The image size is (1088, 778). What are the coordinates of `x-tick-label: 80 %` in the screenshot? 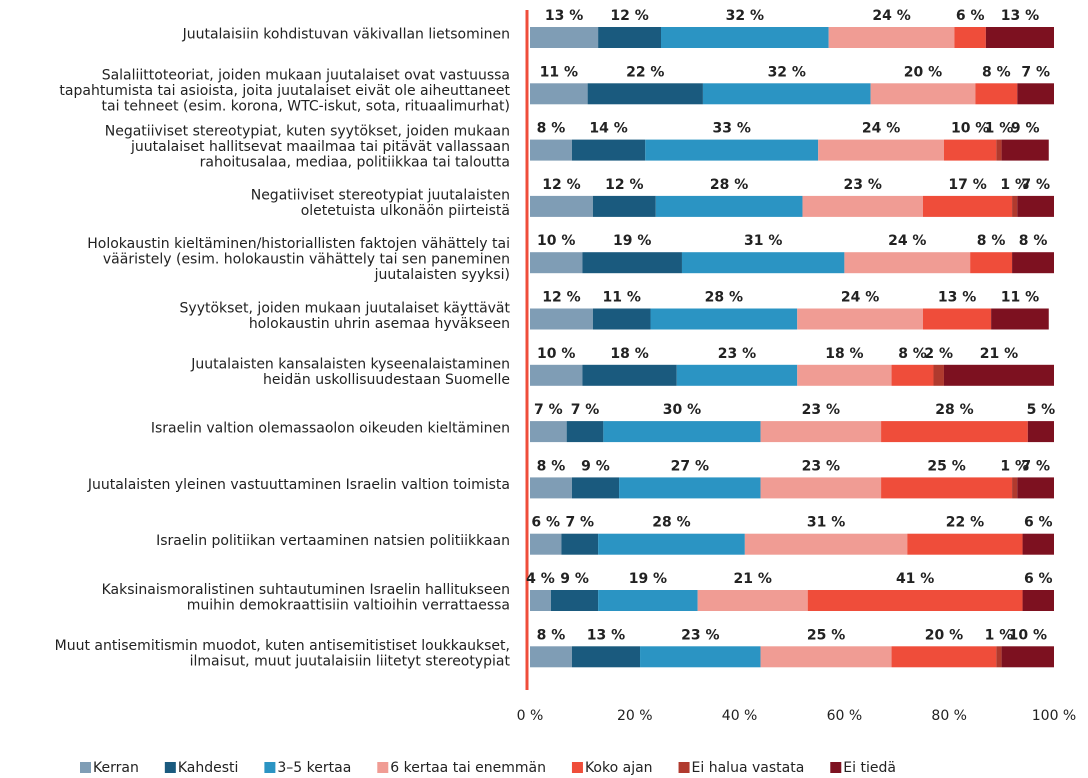 It's located at (949, 716).